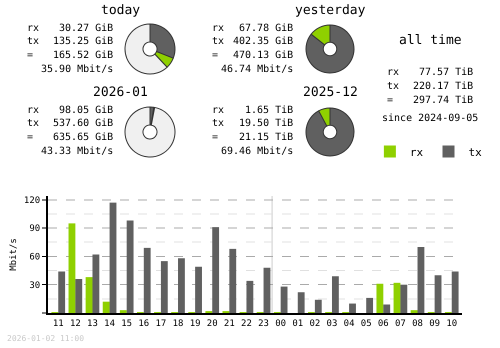 Image resolution: width=500 pixels, height=348 pixels. What do you see at coordinates (92, 323) in the screenshot?
I see `x-tick-label: 13` at bounding box center [92, 323].